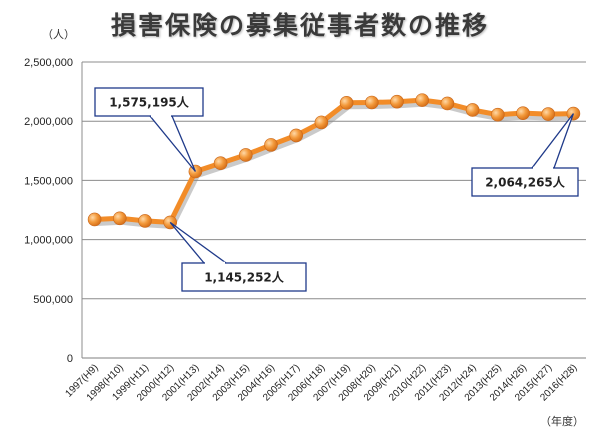 This screenshot has height=433, width=600. Describe the element at coordinates (58, 34) in the screenshot. I see `y-unit-label: （人）` at that location.